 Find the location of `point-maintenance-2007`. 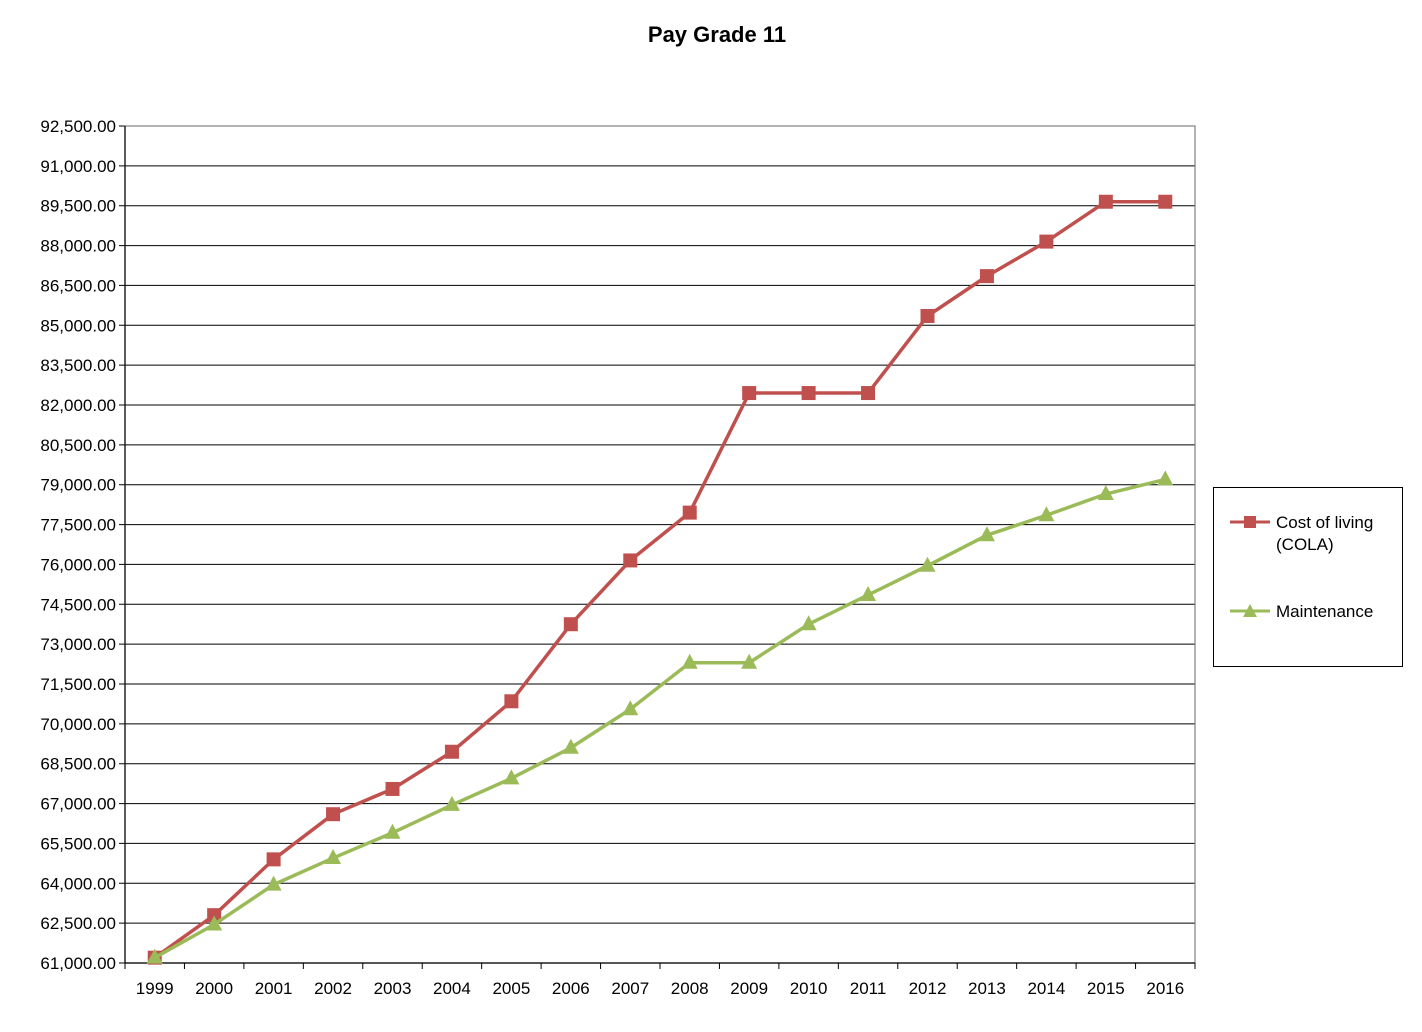

point-maintenance-2007 is located at coordinates (630, 708).